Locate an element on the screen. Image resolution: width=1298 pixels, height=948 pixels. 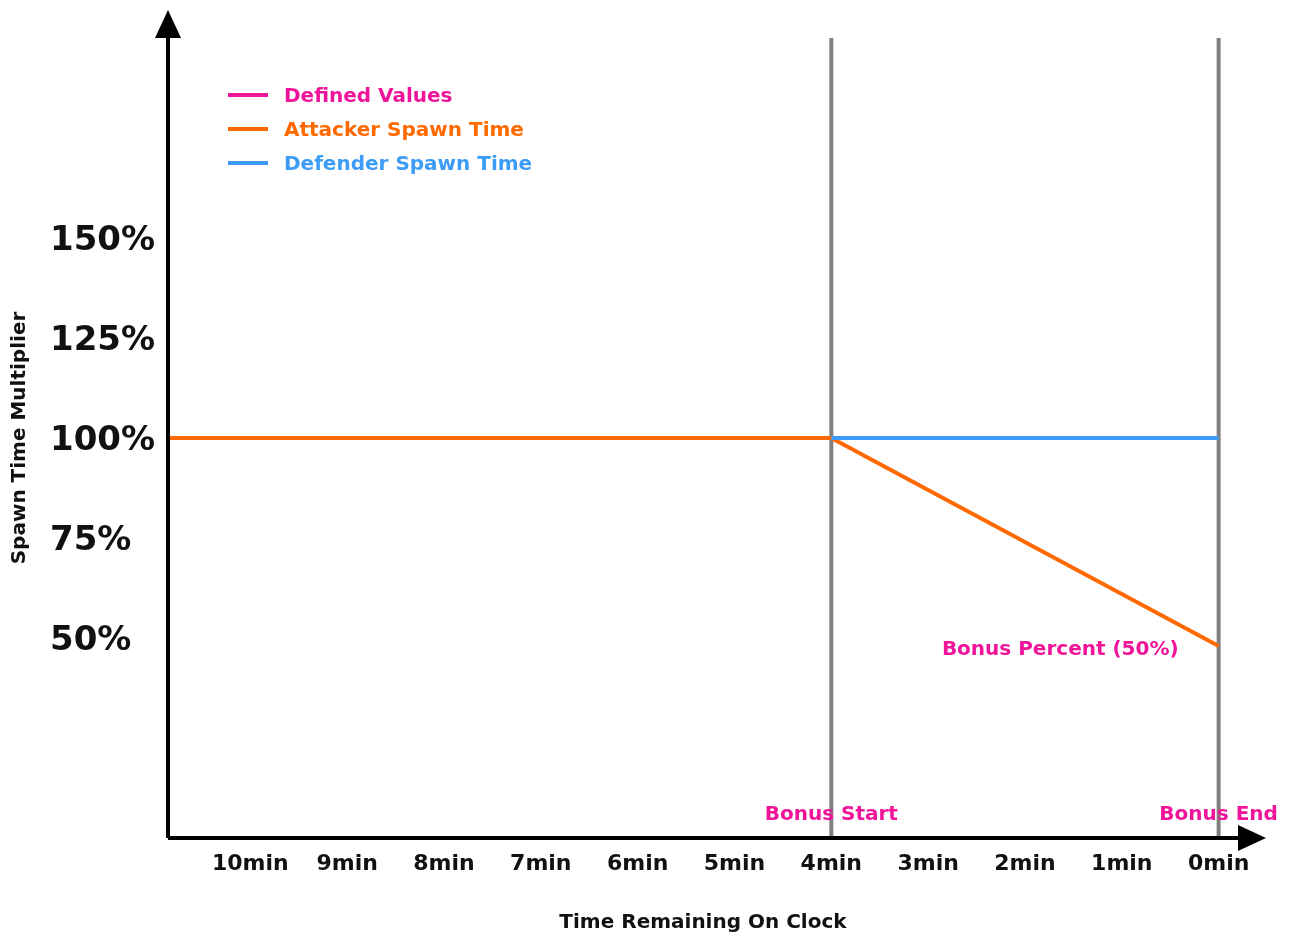
x-tick-label: 4min is located at coordinates (831, 862).